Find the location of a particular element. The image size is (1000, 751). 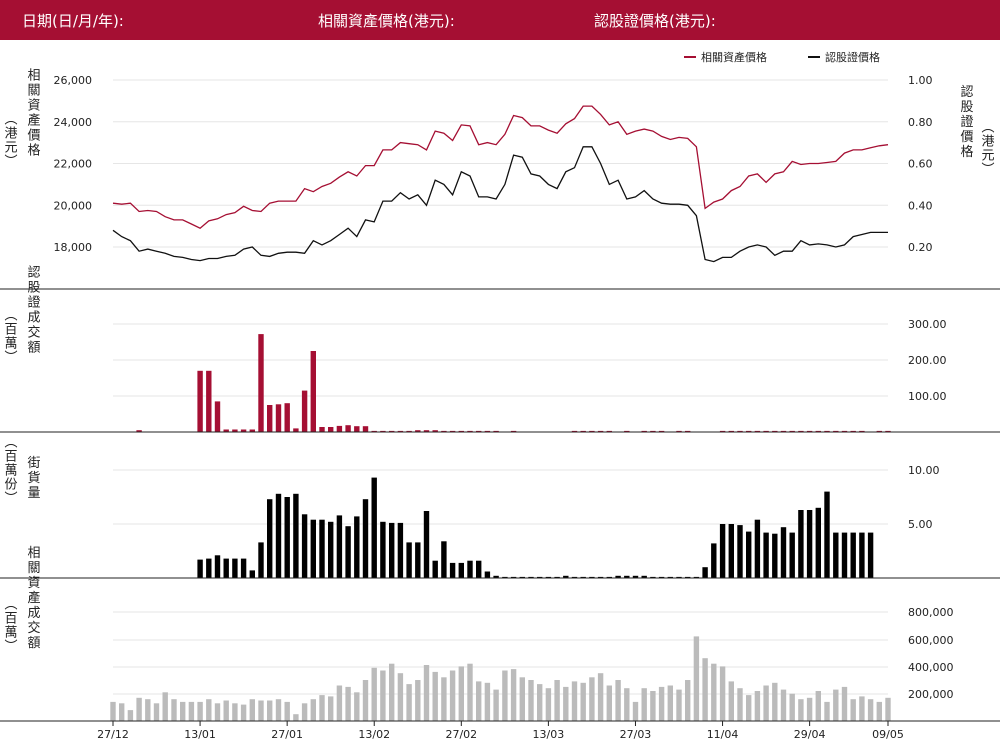

right-axis-label-main: 認股證價格 is located at coordinates (966, 122).